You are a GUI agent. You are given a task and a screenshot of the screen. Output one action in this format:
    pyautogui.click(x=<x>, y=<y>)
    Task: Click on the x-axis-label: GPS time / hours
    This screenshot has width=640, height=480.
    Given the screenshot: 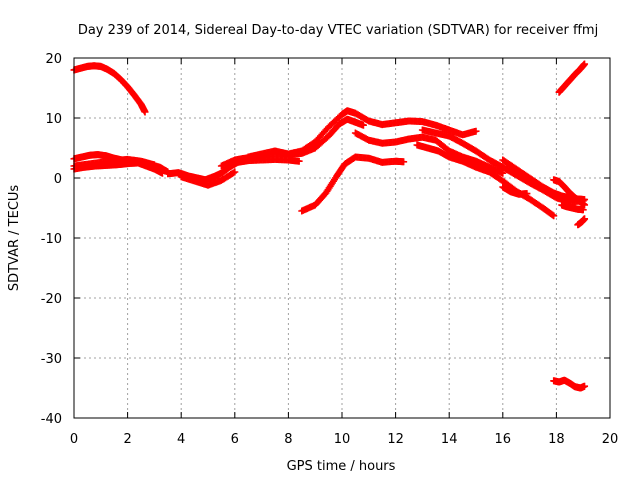 What is the action you would take?
    pyautogui.click(x=341, y=466)
    